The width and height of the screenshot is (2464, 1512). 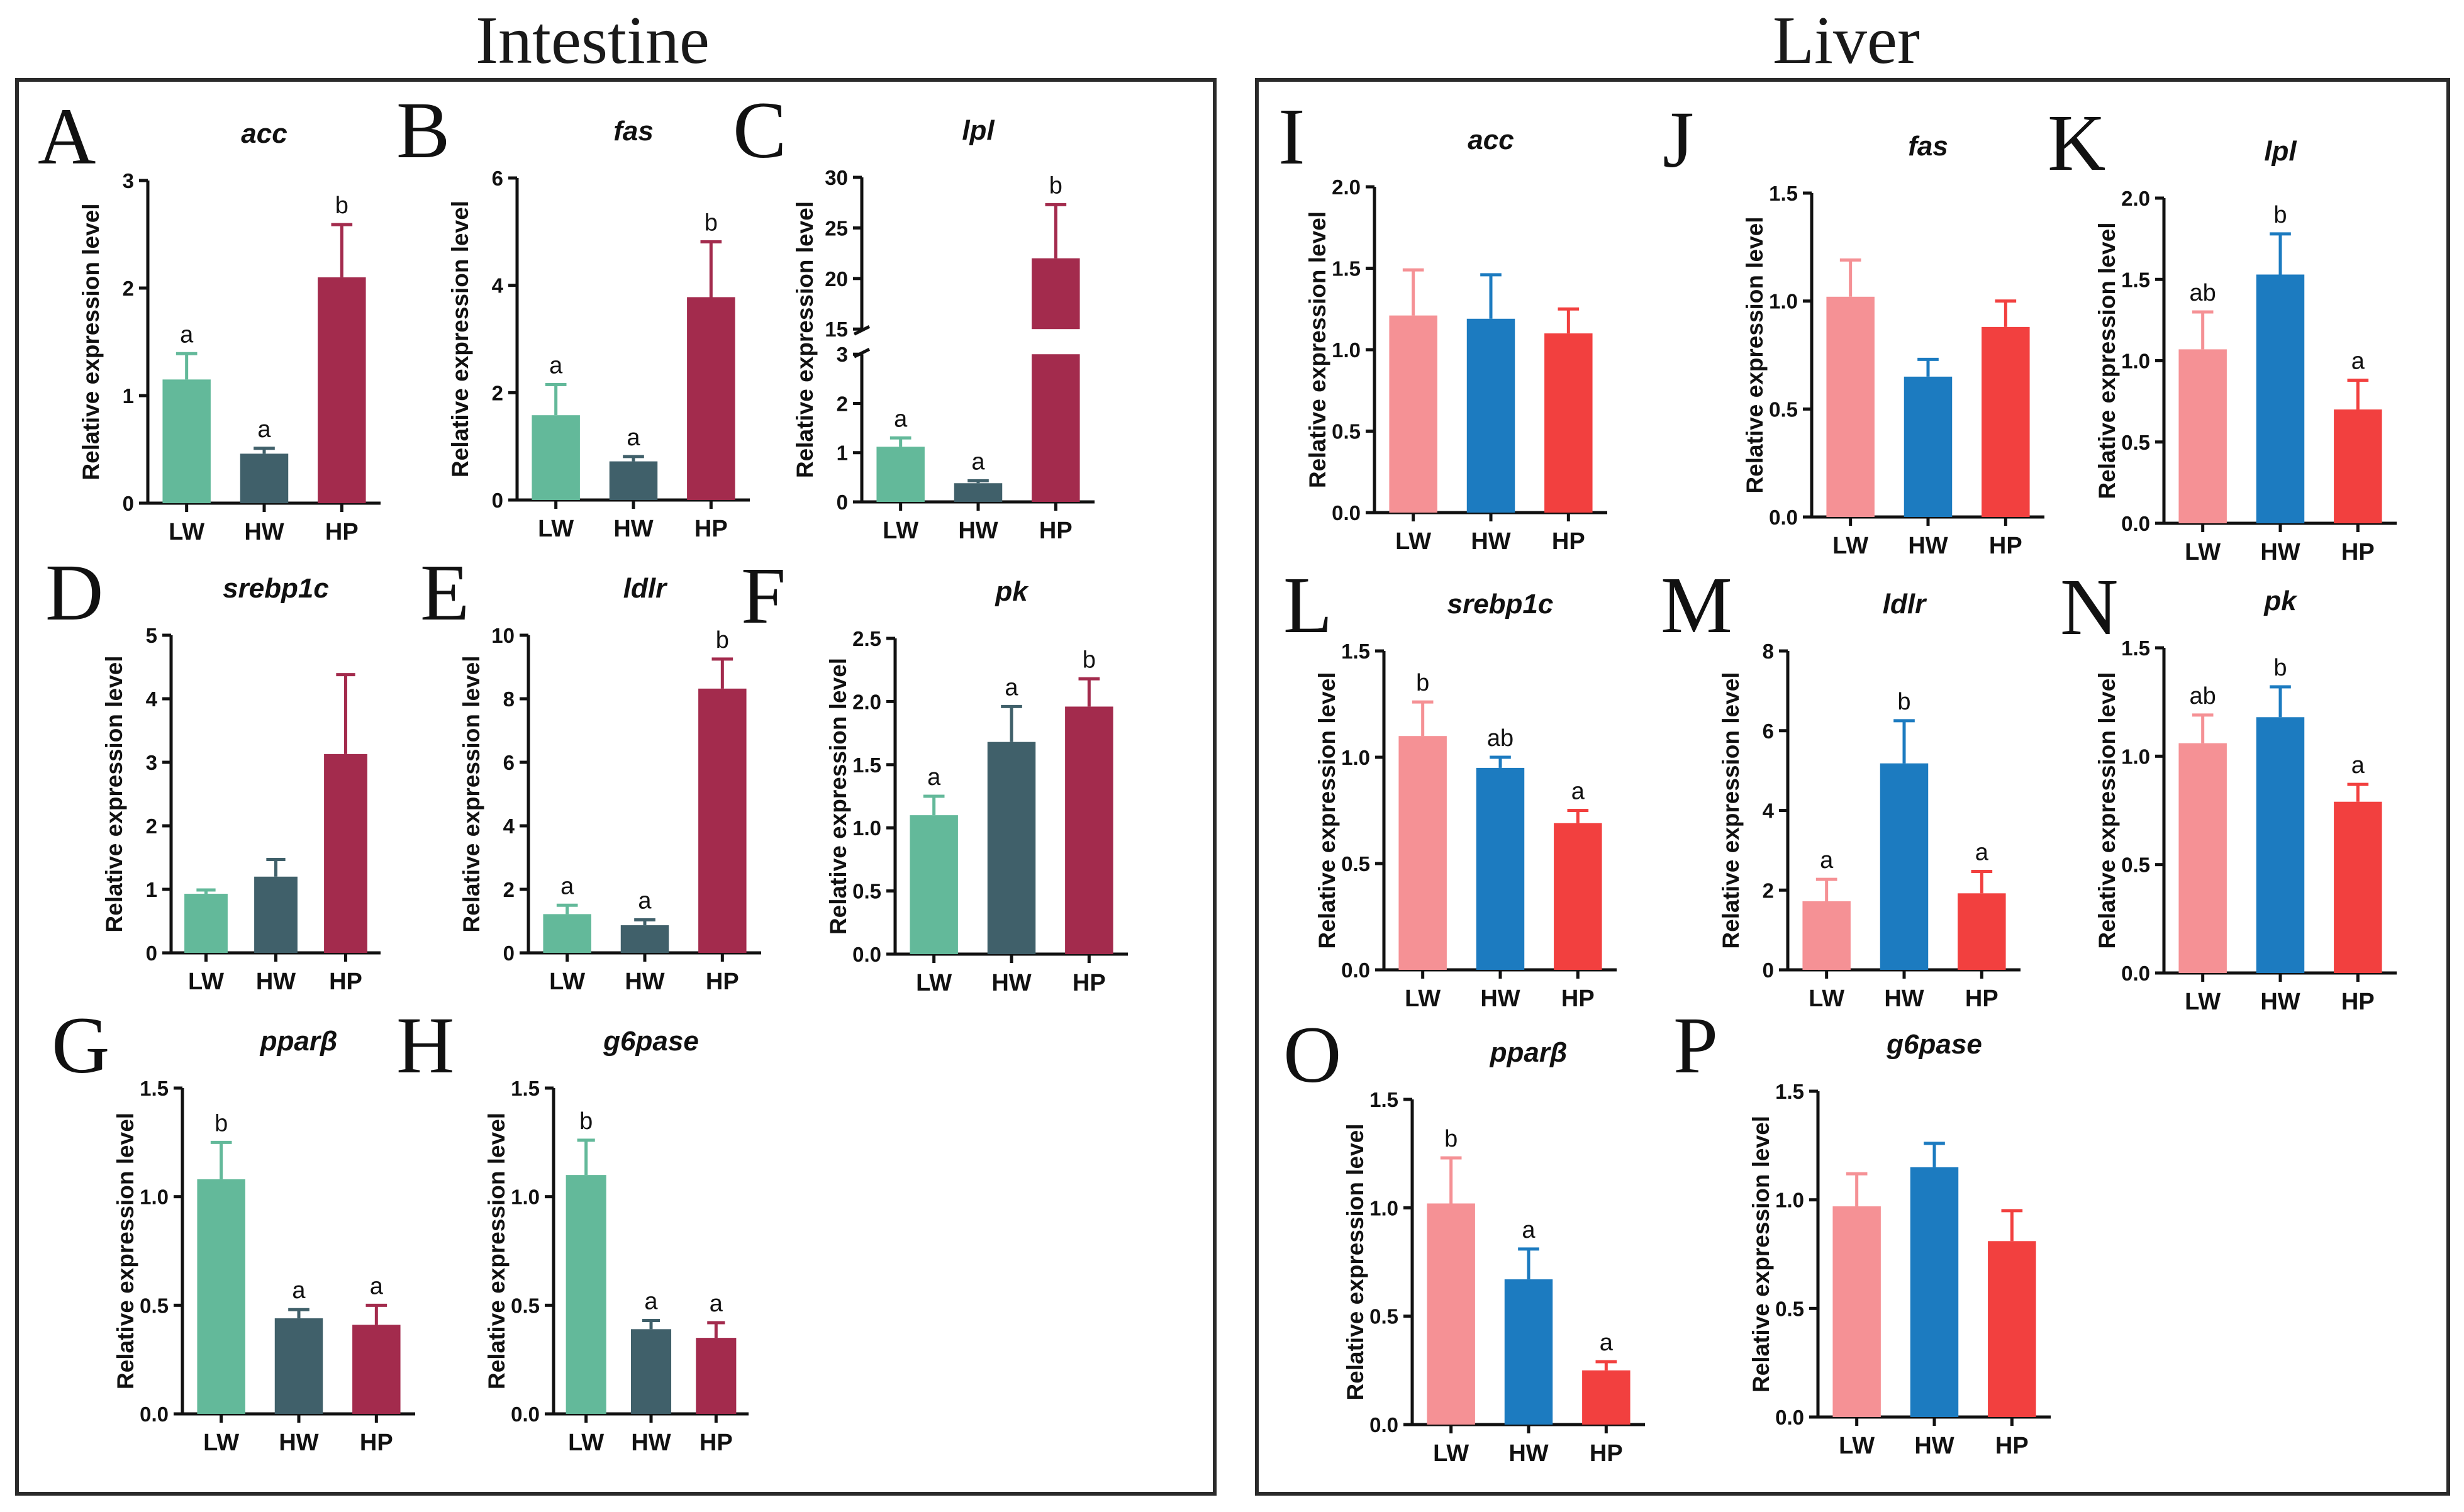 I want to click on y-tick-label: 4, so click(x=509, y=826).